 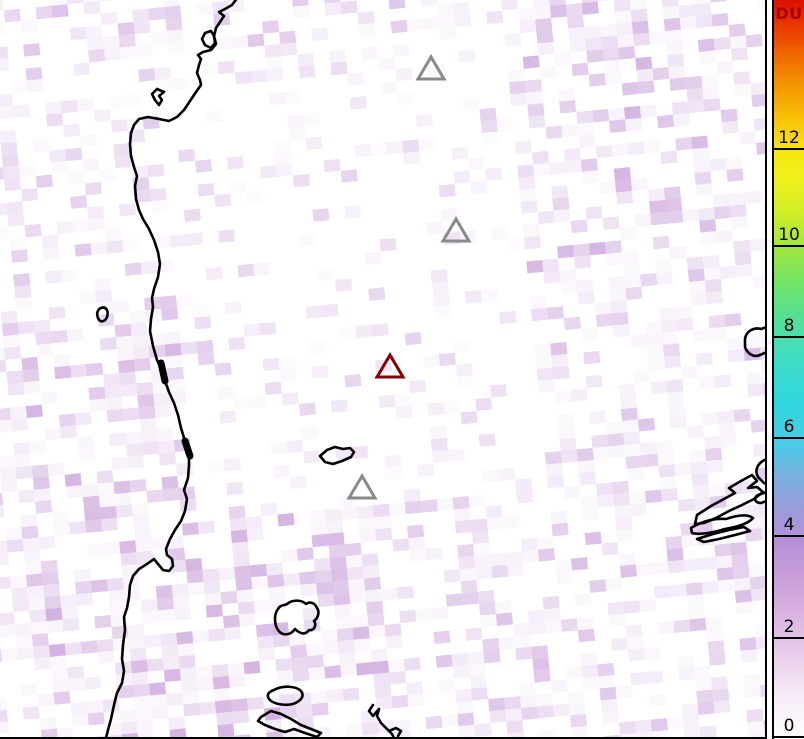 I want to click on colorbar-tick-label: 12, so click(x=789, y=138).